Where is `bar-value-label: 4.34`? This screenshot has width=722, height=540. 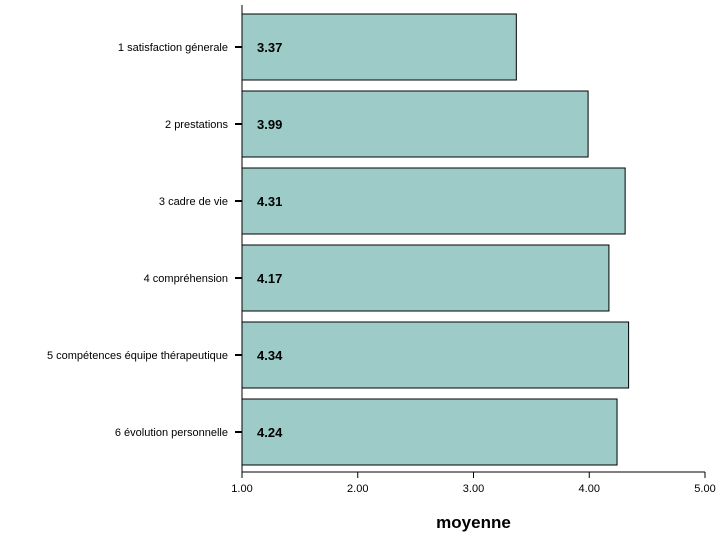
bar-value-label: 4.34 is located at coordinates (270, 355).